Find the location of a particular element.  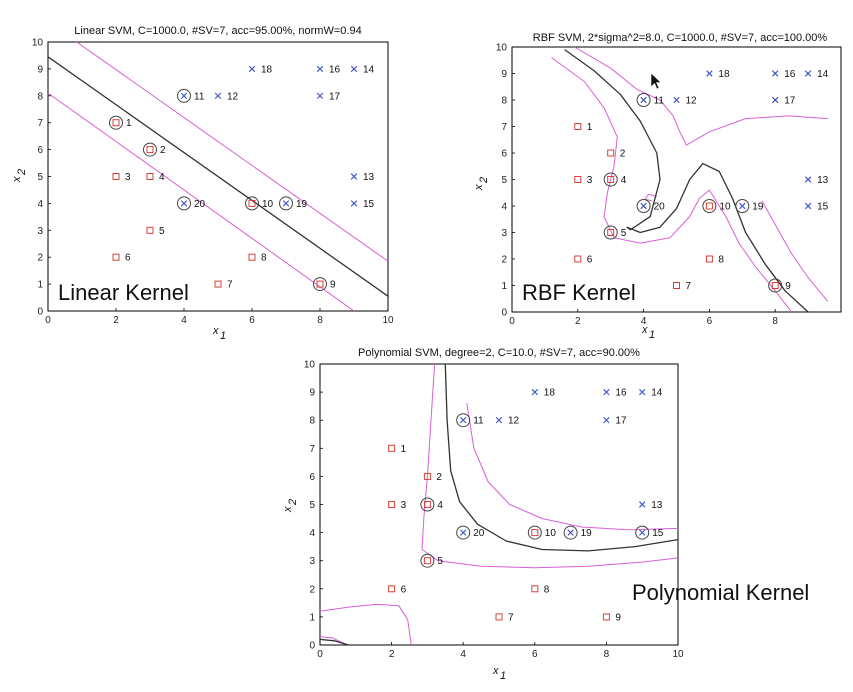

linear-point-16: 16 is located at coordinates (328, 69).